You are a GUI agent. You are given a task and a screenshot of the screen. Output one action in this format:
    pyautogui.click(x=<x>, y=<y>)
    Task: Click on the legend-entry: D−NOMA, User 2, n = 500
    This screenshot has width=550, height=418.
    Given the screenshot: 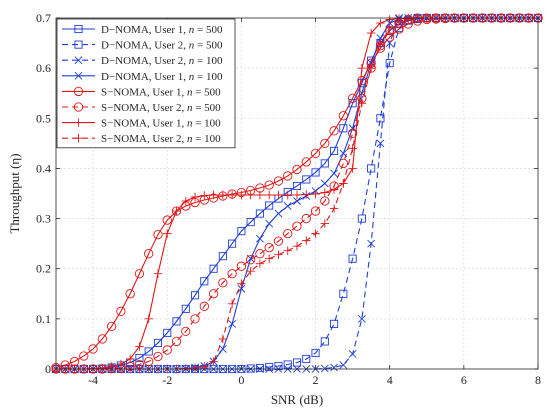 What is the action you would take?
    pyautogui.click(x=162, y=46)
    